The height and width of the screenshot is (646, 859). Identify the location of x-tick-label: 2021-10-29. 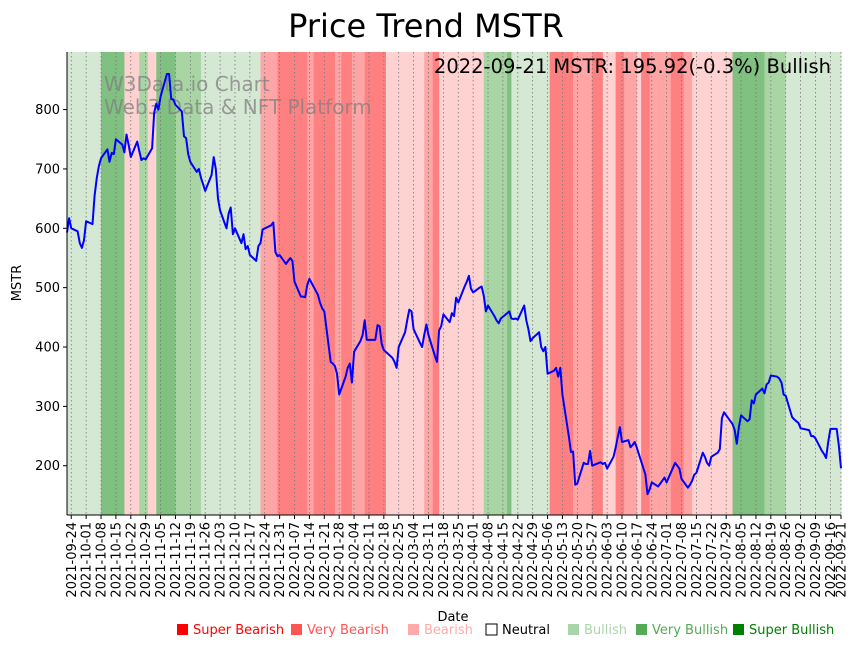
(146, 560).